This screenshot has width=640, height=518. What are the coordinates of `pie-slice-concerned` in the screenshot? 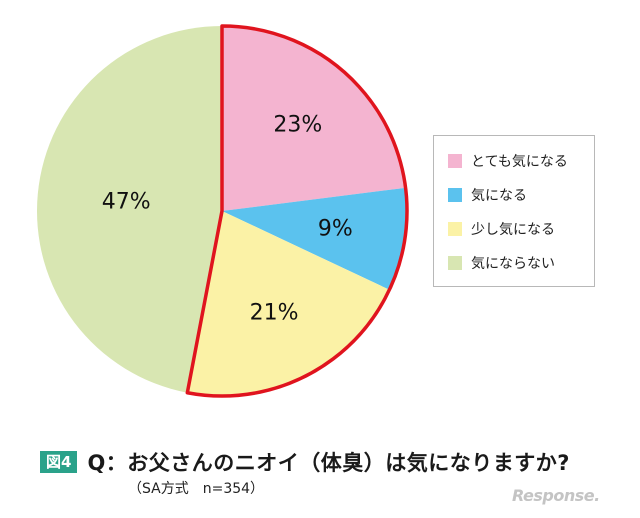 It's located at (314, 238).